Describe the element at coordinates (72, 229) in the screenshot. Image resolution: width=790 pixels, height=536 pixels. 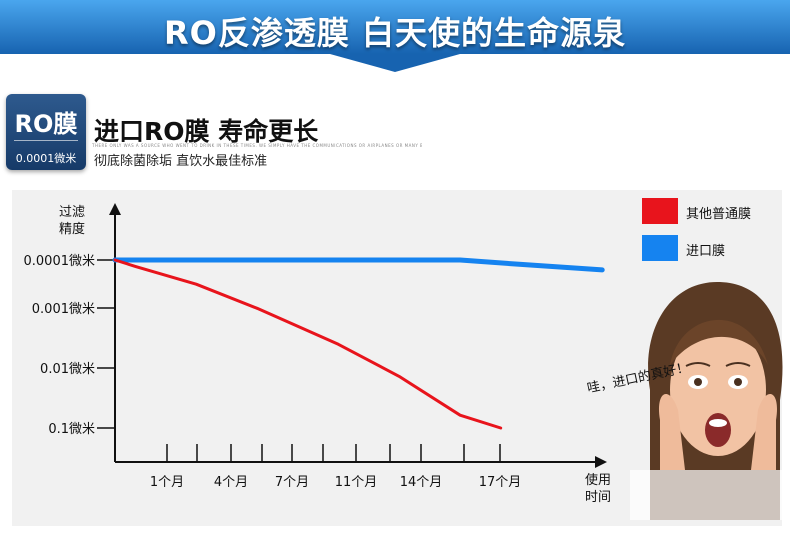
I see `y-axis-label-line2: 精度` at that location.